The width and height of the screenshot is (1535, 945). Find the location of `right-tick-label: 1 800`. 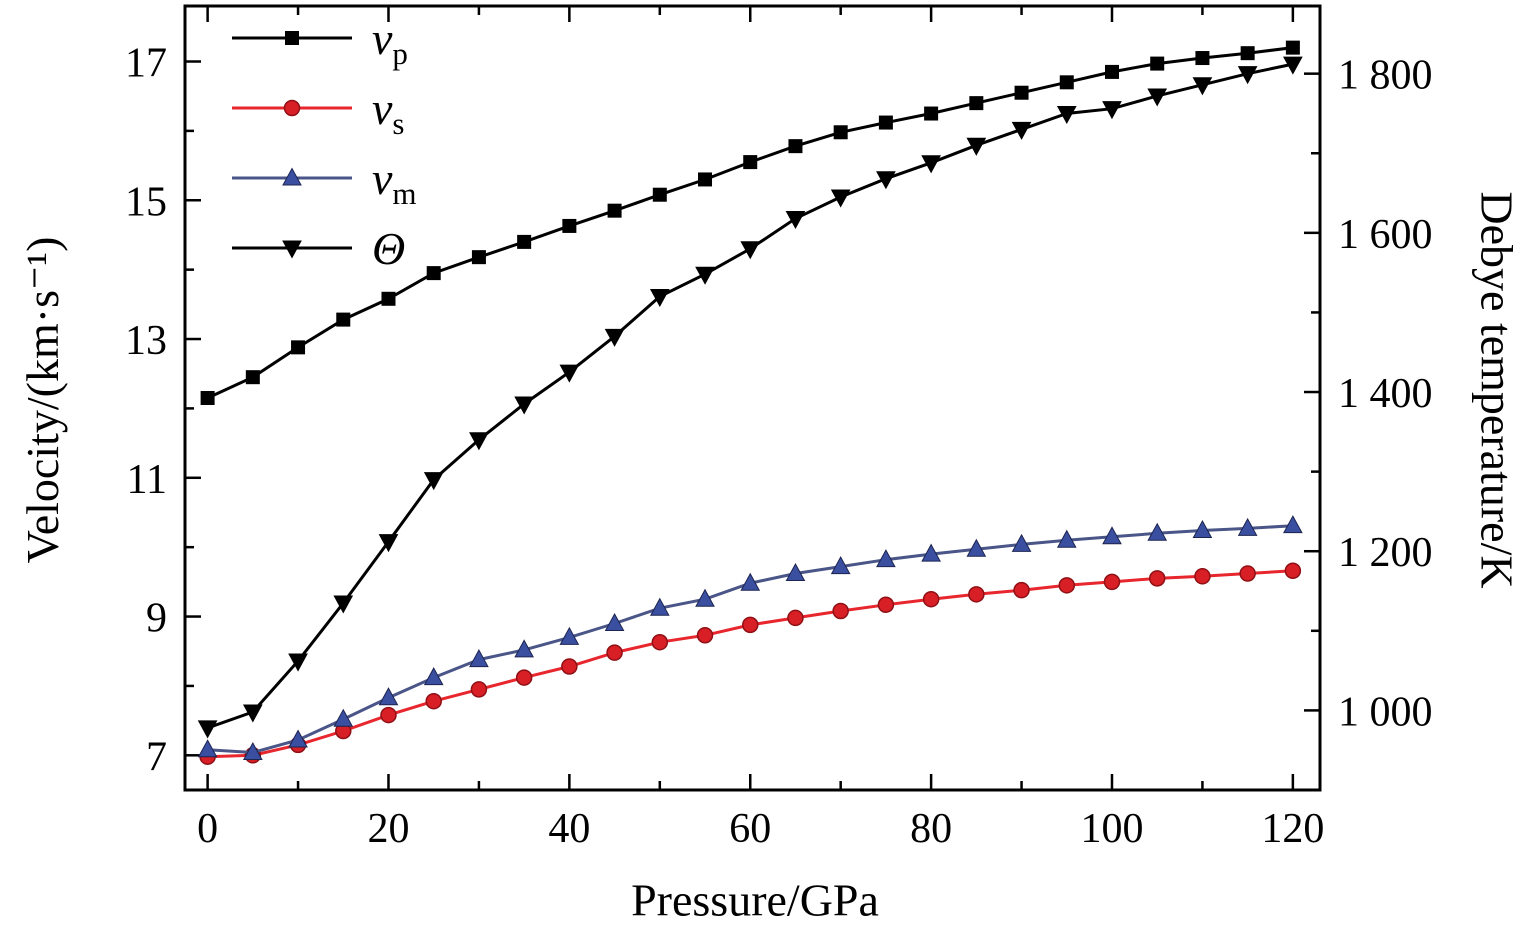

right-tick-label: 1 800 is located at coordinates (1385, 76).